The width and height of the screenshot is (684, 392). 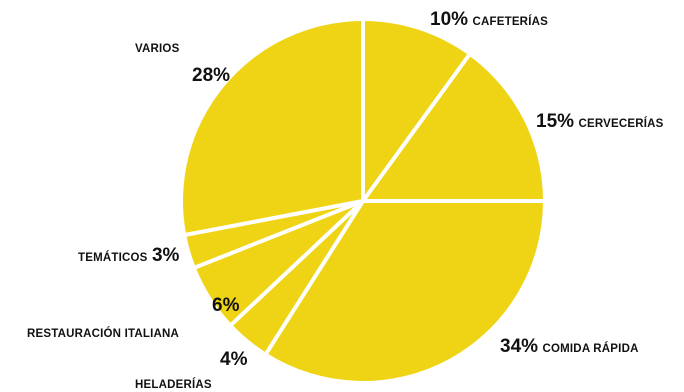 I want to click on pct-comida-rapida: 34%, so click(x=519, y=346).